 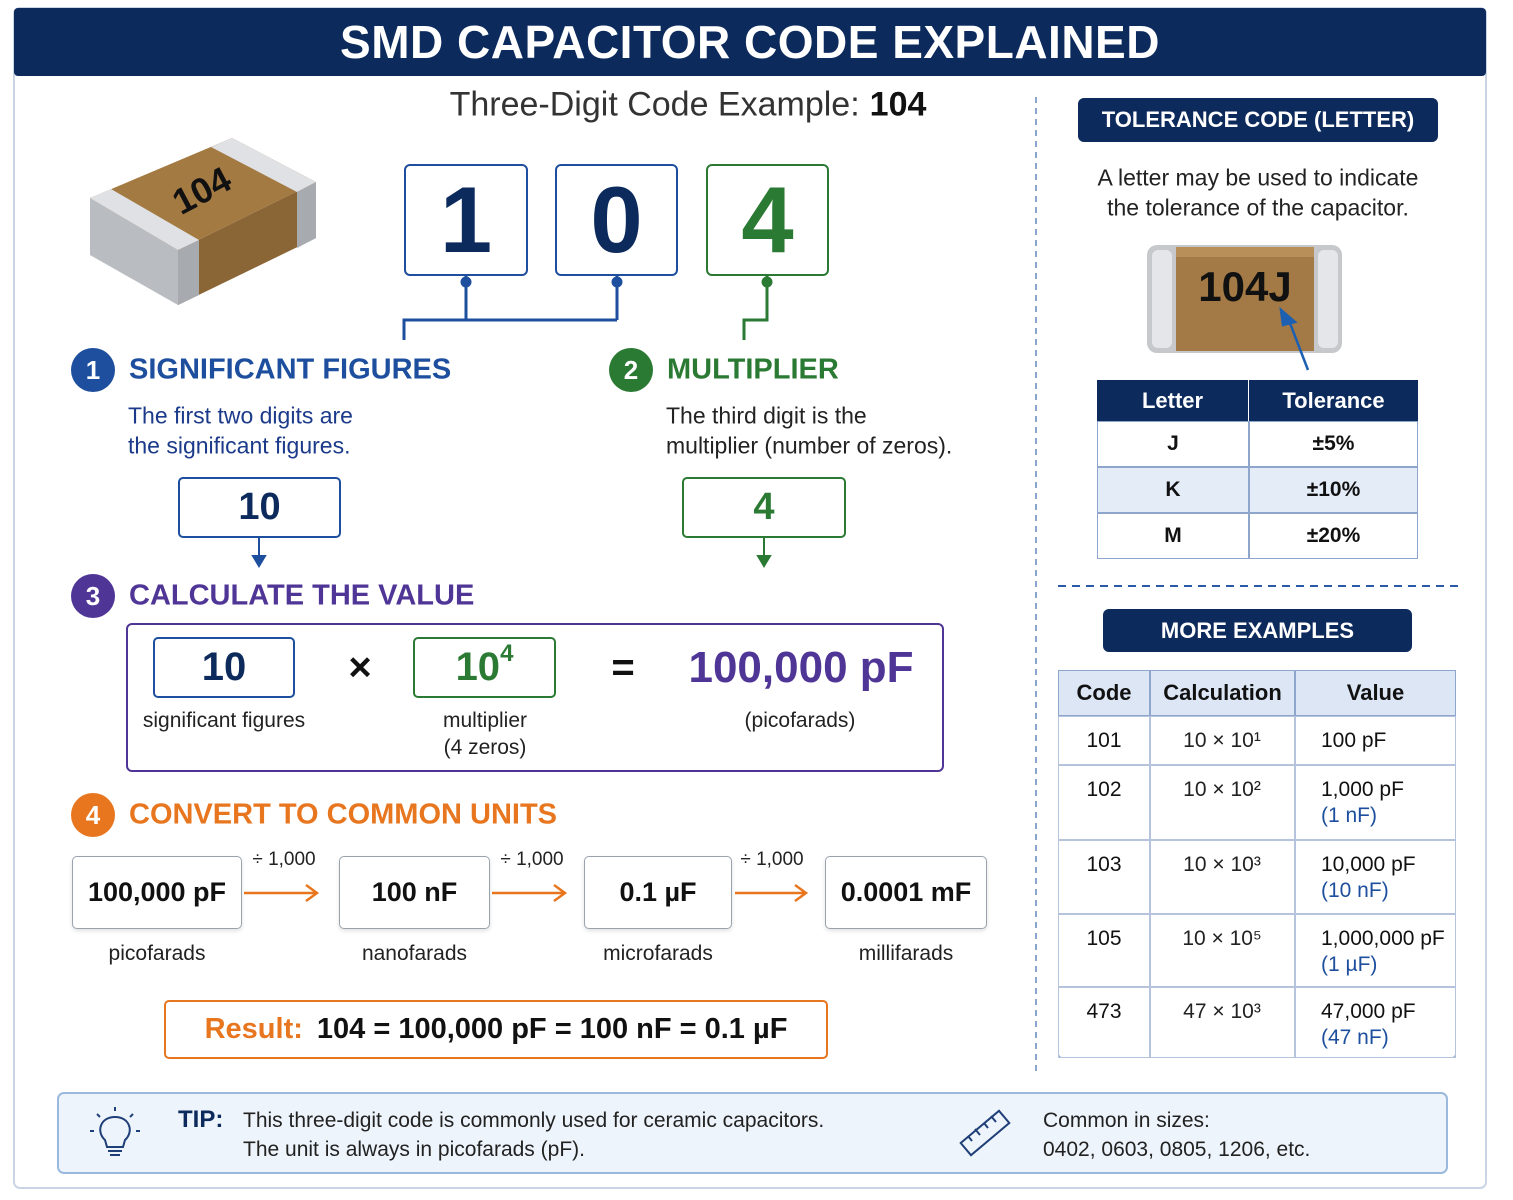 What do you see at coordinates (224, 720) in the screenshot?
I see `caption: significant figures` at bounding box center [224, 720].